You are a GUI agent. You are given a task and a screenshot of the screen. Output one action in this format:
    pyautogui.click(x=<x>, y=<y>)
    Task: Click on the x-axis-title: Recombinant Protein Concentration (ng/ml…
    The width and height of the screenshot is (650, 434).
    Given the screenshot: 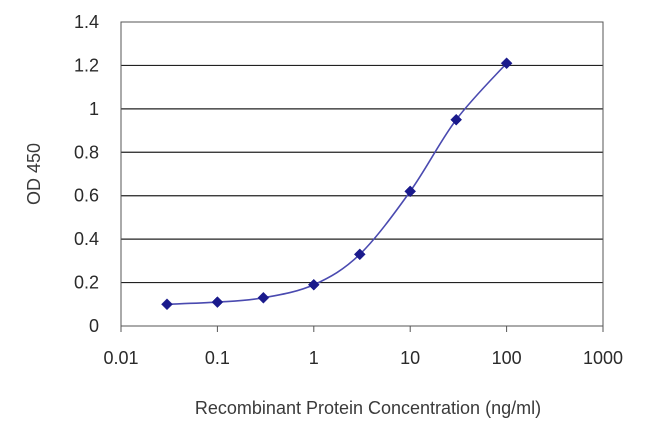 What is the action you would take?
    pyautogui.click(x=368, y=408)
    